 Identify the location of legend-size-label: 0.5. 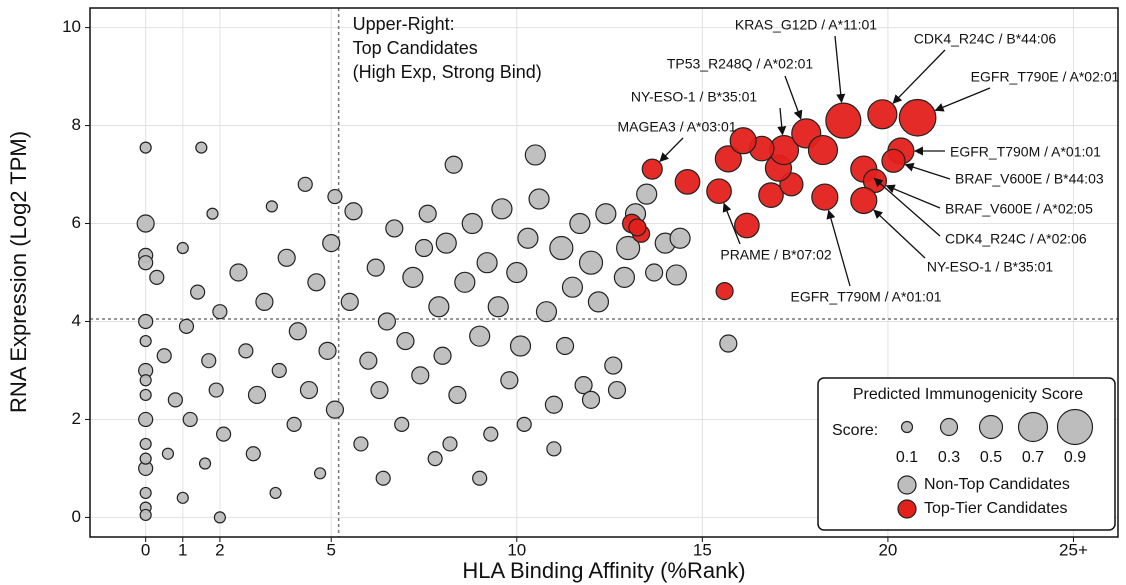
(991, 457).